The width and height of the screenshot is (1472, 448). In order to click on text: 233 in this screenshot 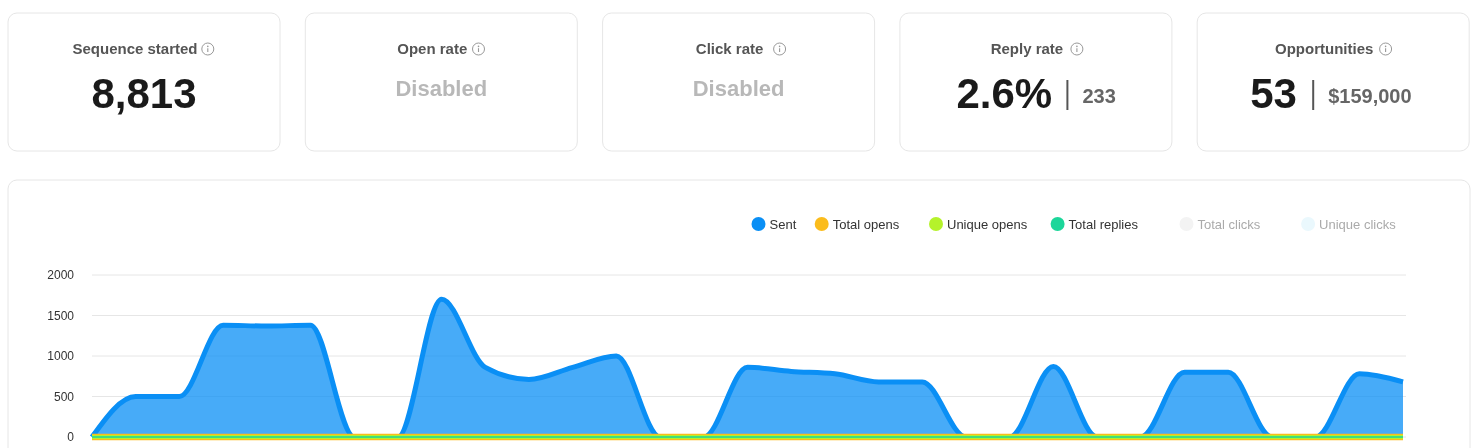, I will do `click(1099, 96)`.